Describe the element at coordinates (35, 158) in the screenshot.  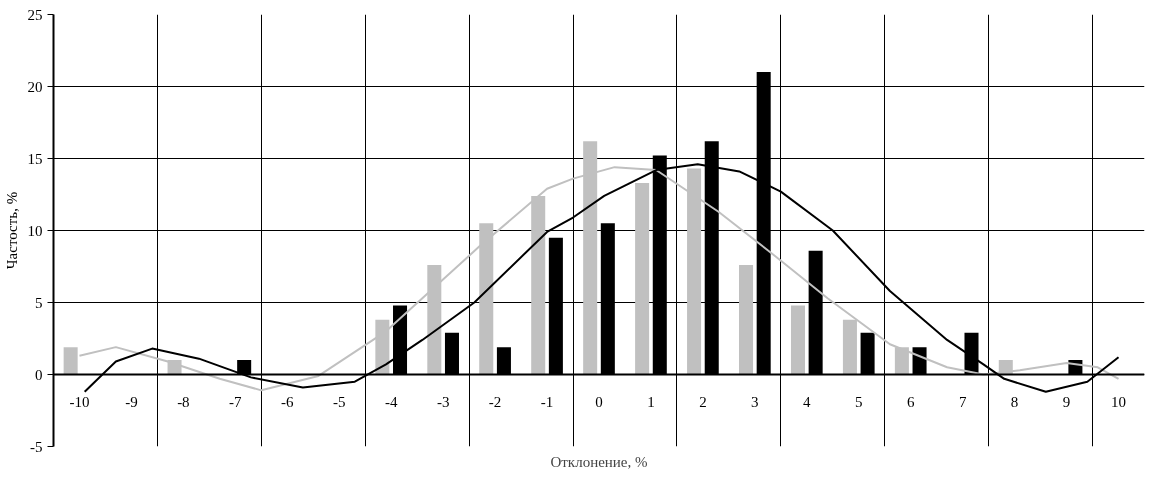
I see `y-tick-label: 15` at that location.